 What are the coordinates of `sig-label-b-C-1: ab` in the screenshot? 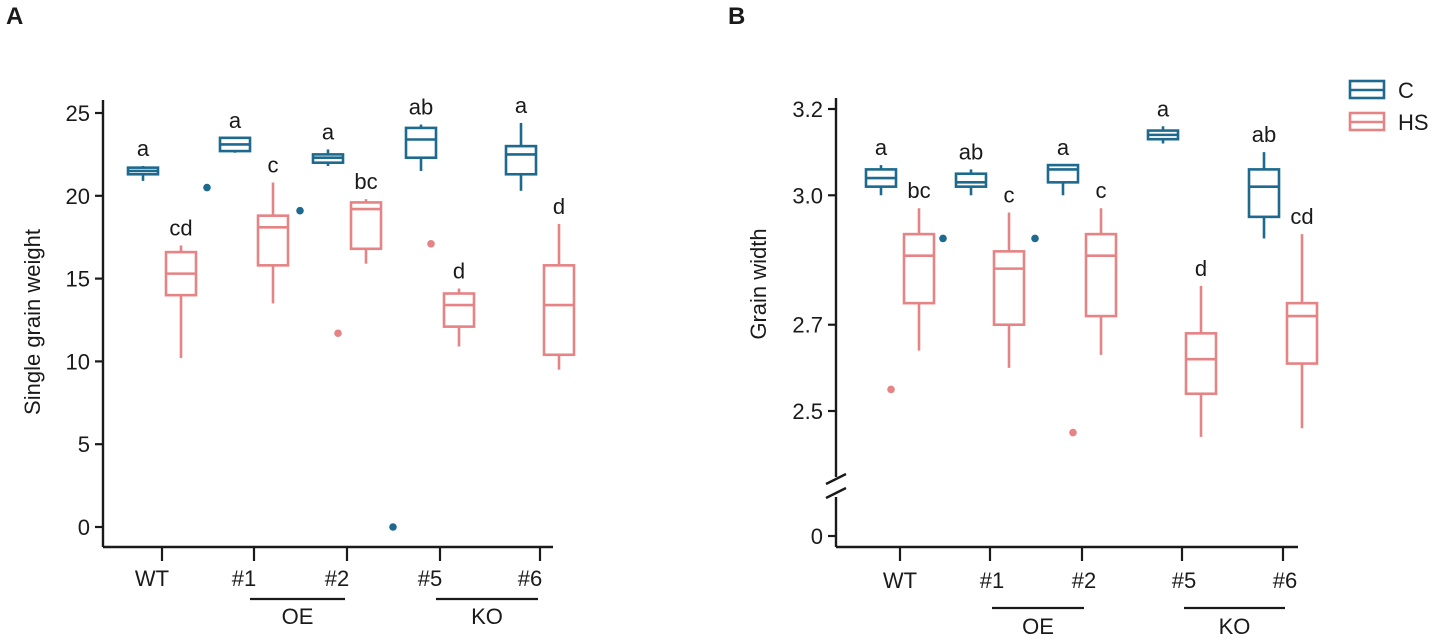 It's located at (971, 151).